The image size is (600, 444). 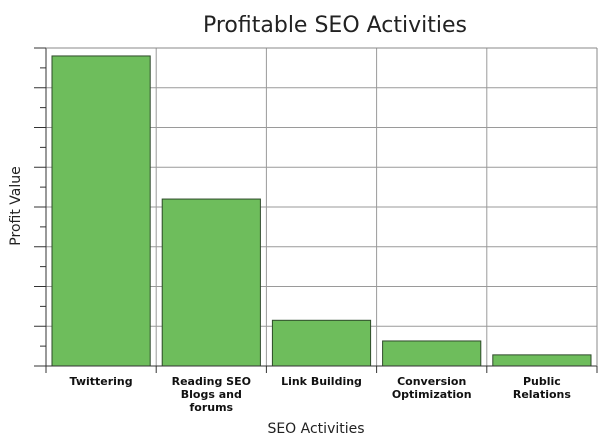 I want to click on category-label: Public Relations, so click(x=542, y=388).